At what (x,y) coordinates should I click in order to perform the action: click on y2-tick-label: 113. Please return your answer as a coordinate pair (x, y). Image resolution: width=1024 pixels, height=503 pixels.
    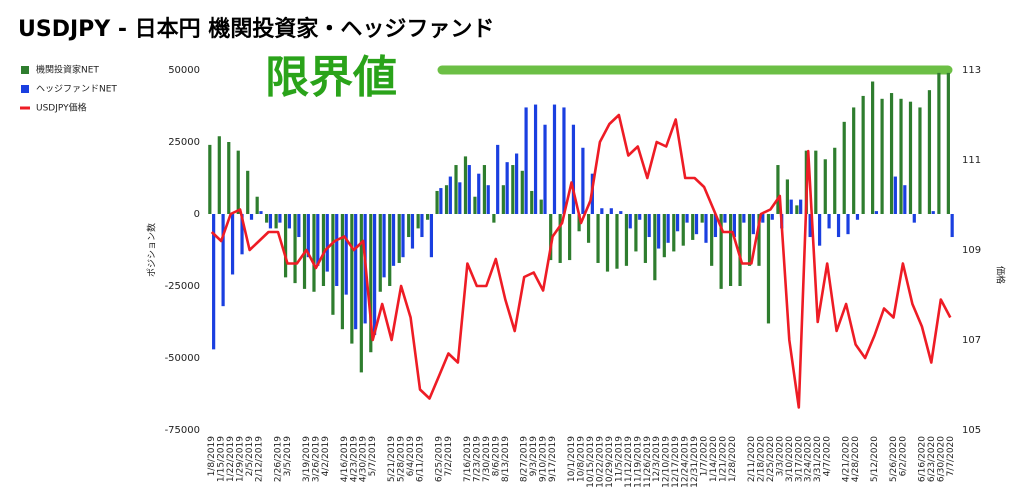
    Looking at the image, I should click on (971, 70).